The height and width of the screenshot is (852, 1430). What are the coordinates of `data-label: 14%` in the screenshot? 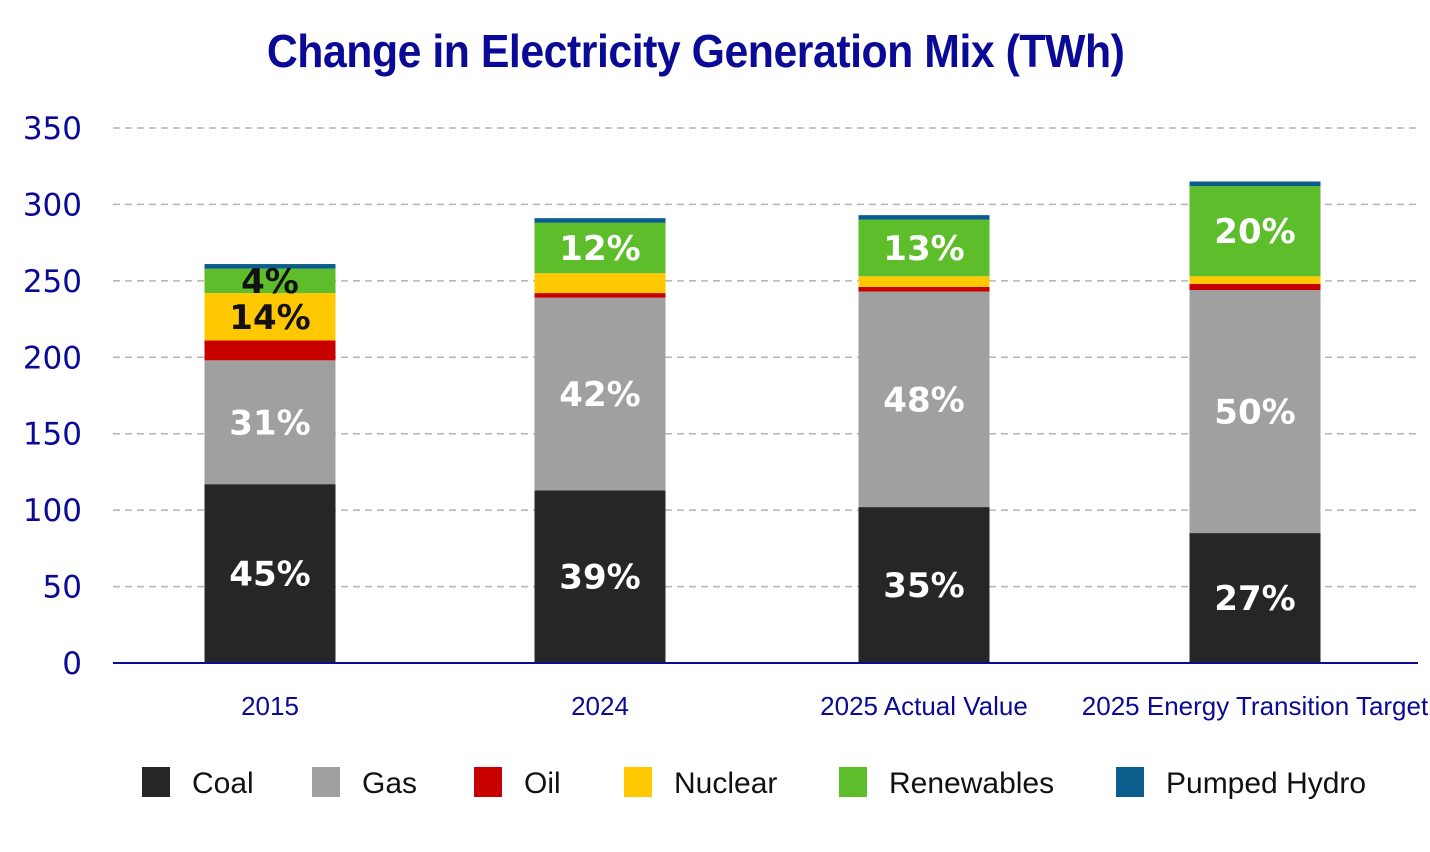 It's located at (269, 318).